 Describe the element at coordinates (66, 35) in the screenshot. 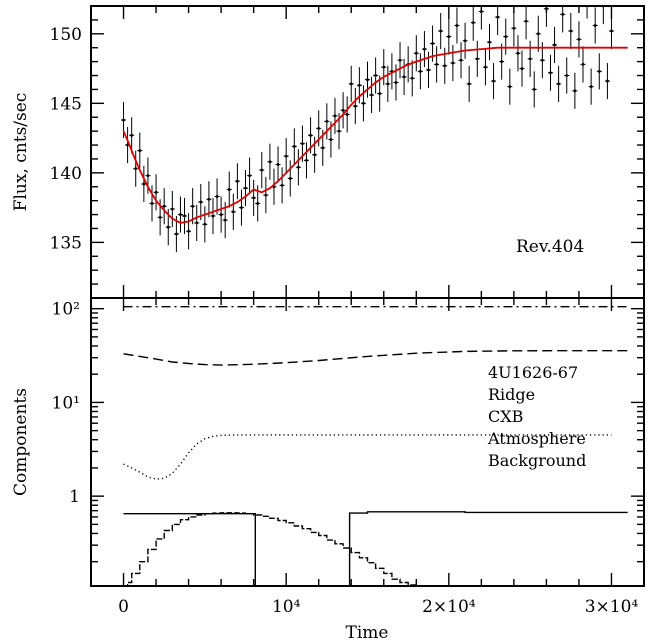

I see `y-tick-label: 150` at that location.